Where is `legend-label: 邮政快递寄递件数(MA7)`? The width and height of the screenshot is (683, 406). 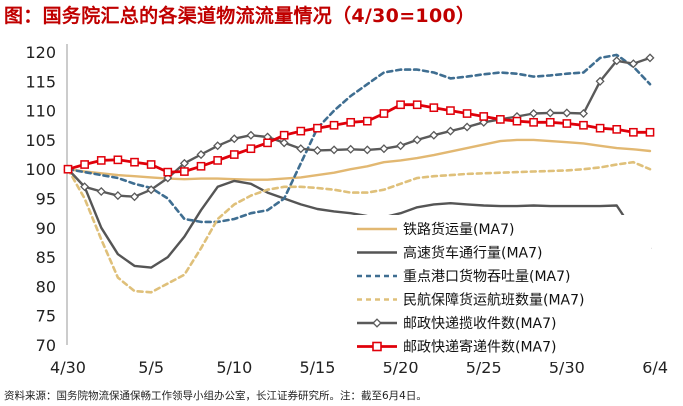 legend-label: 邮政快递寄递件数(MA7) is located at coordinates (480, 347).